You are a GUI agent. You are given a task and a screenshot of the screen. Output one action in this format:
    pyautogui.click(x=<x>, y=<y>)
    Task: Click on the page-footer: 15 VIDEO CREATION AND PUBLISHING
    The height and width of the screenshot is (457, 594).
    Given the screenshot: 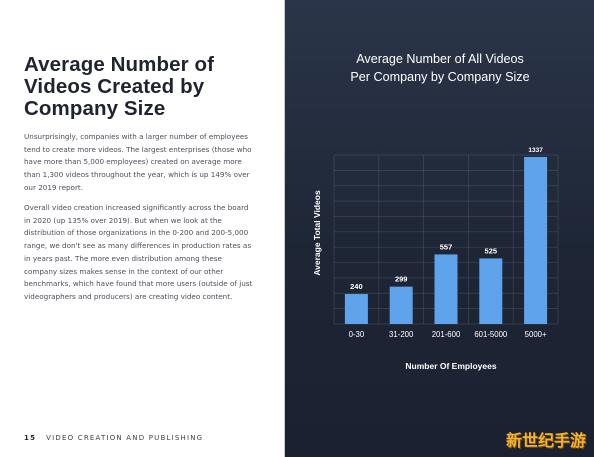 What is the action you would take?
    pyautogui.click(x=113, y=438)
    